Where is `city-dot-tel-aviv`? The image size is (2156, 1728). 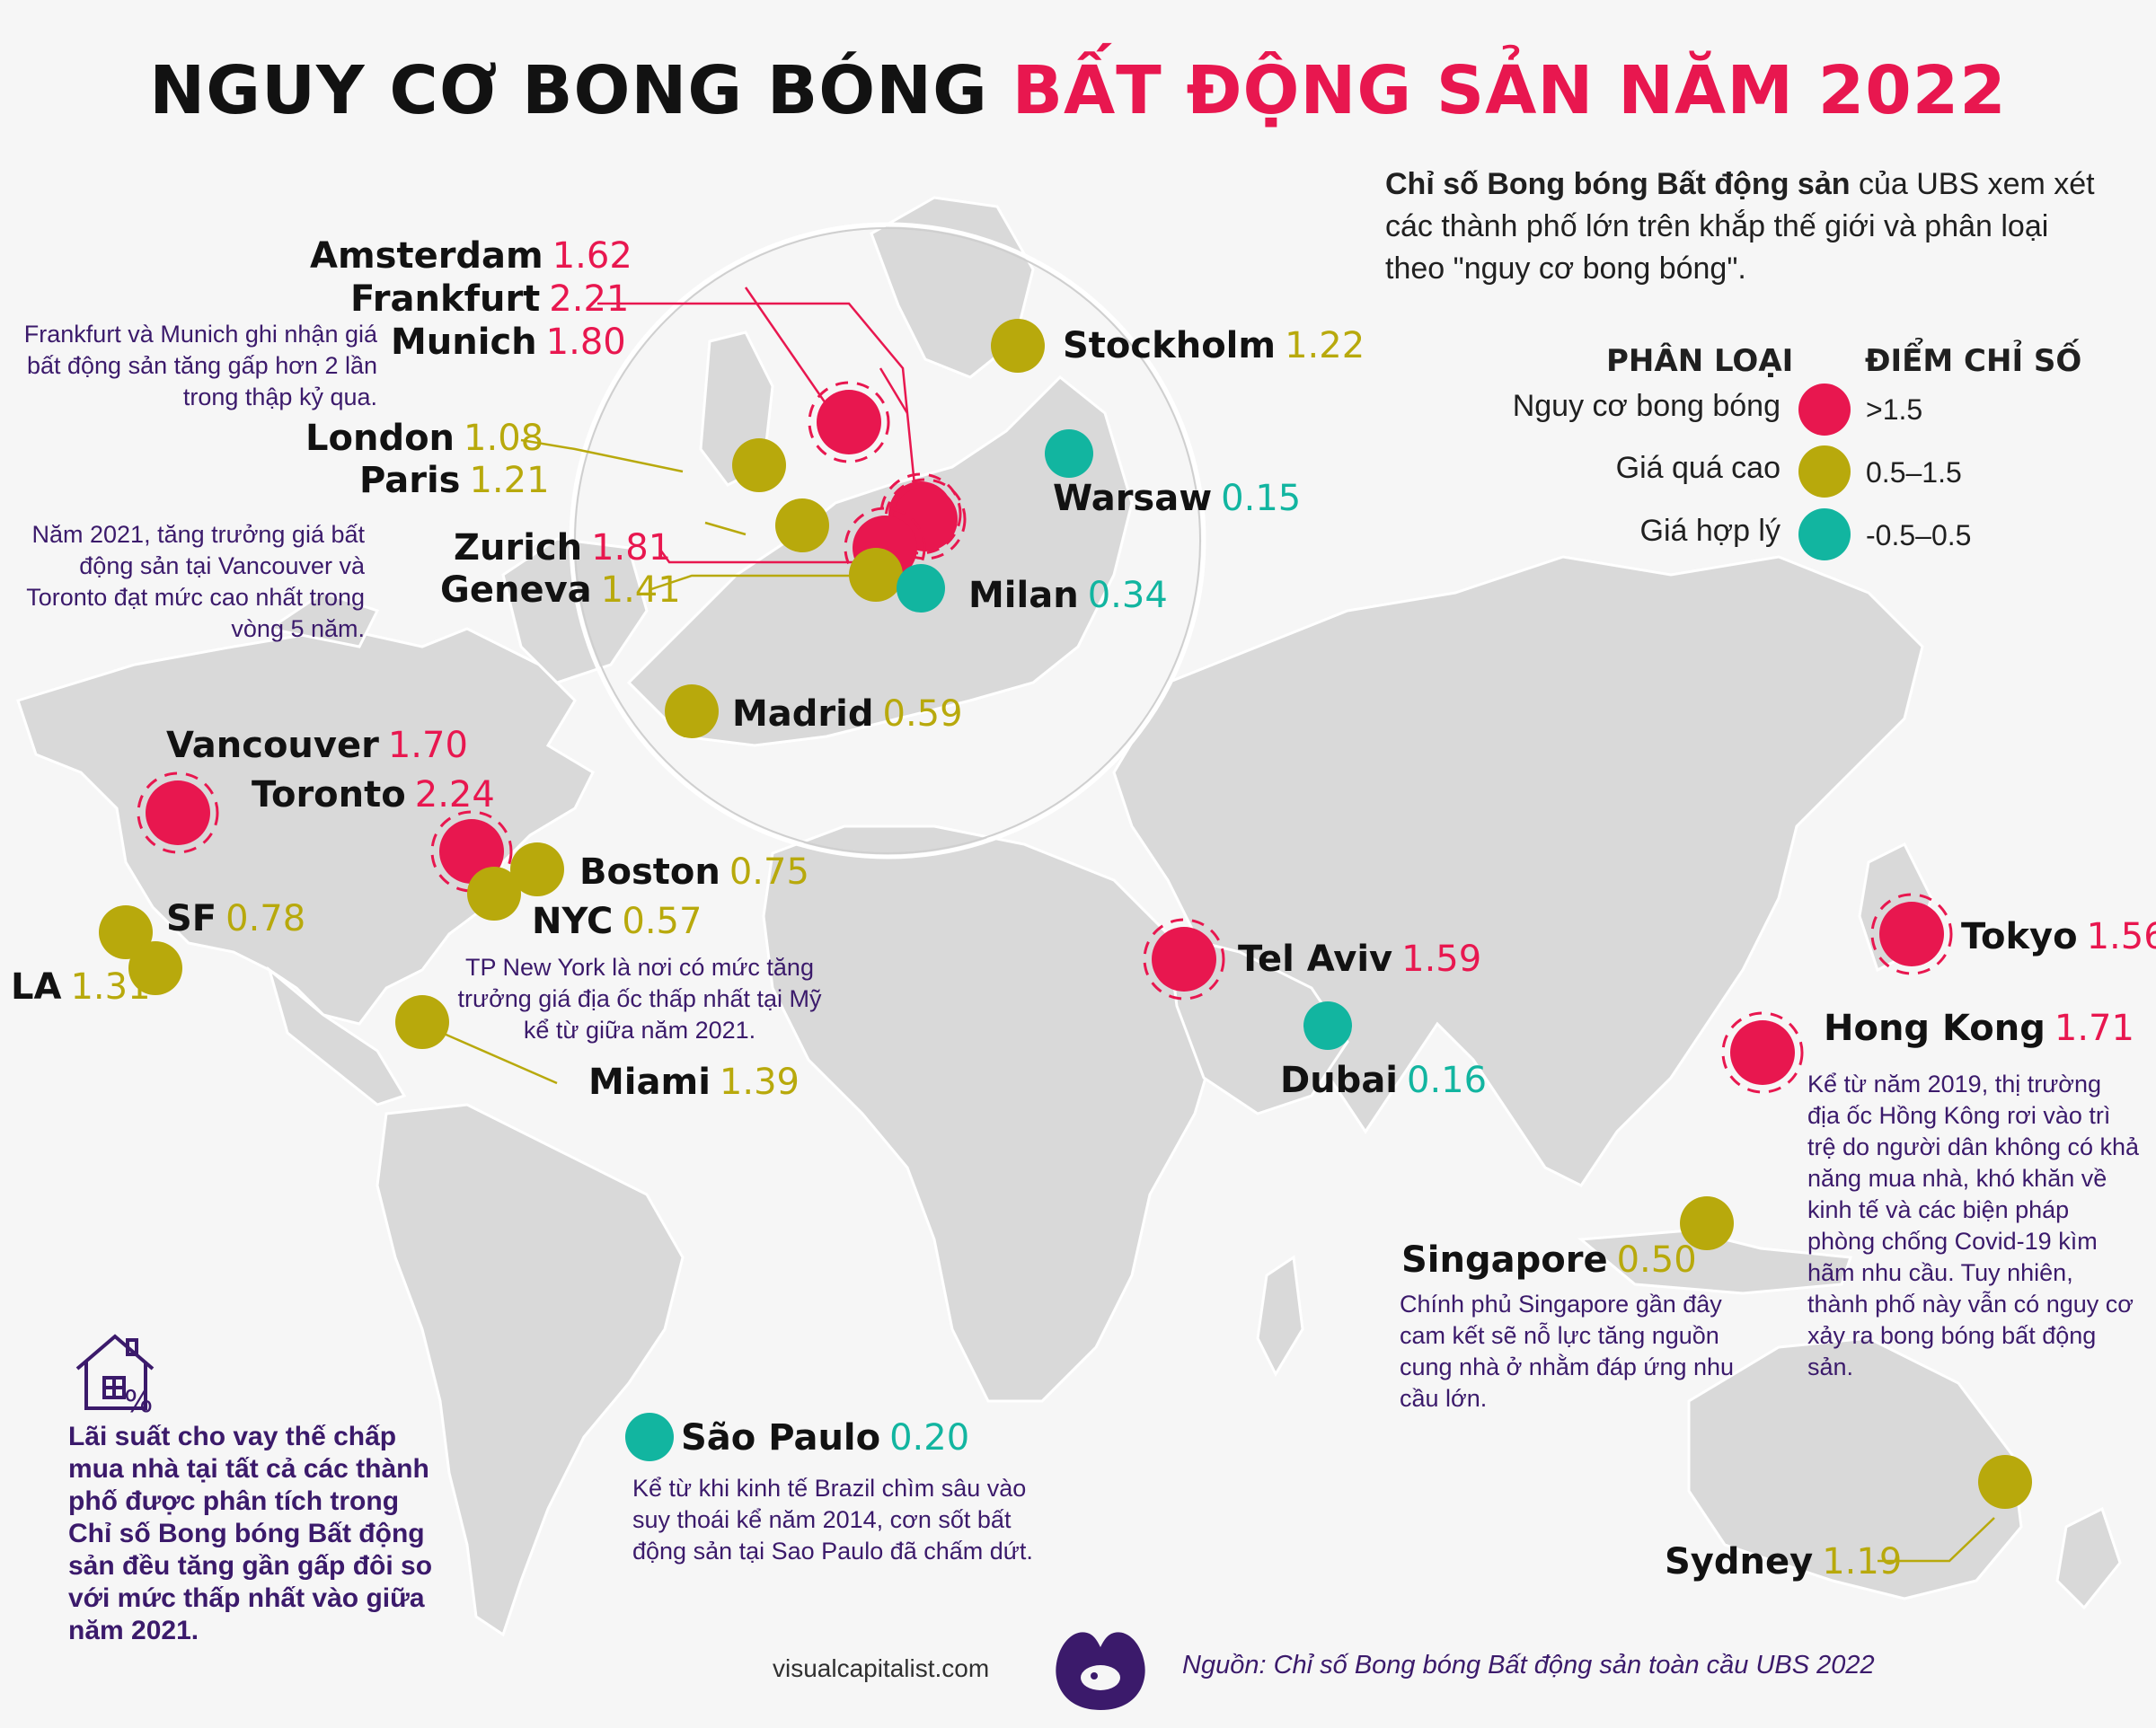
city-dot-tel-aviv is located at coordinates (1184, 959).